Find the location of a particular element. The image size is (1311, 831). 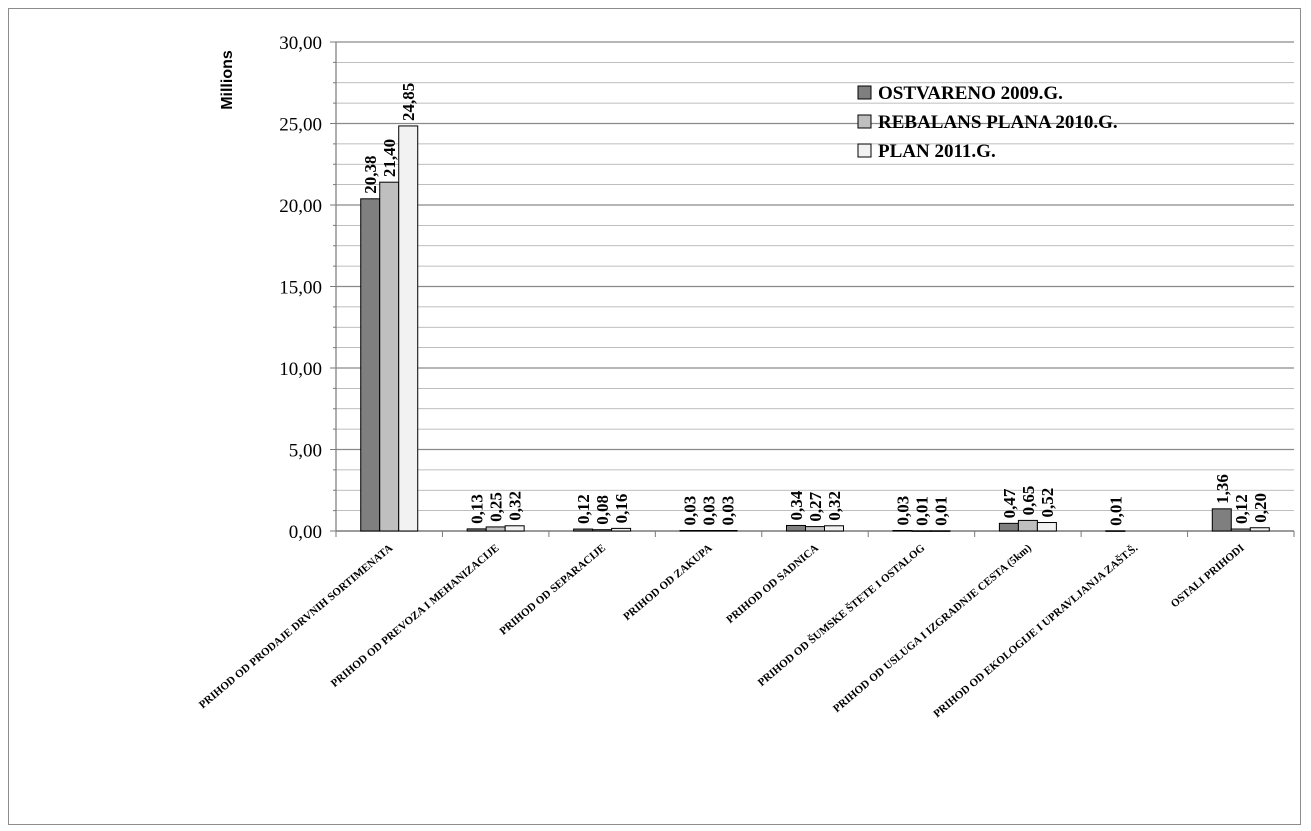

data-label: 0,52 is located at coordinates (1047, 503).